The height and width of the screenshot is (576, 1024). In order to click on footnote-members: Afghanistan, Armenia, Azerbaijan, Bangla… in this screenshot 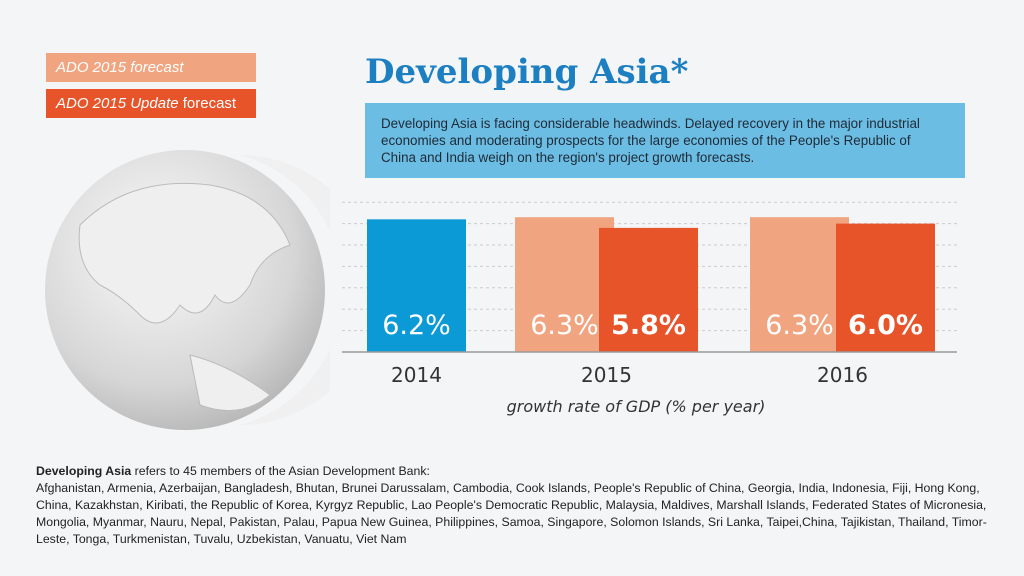, I will do `click(511, 513)`.